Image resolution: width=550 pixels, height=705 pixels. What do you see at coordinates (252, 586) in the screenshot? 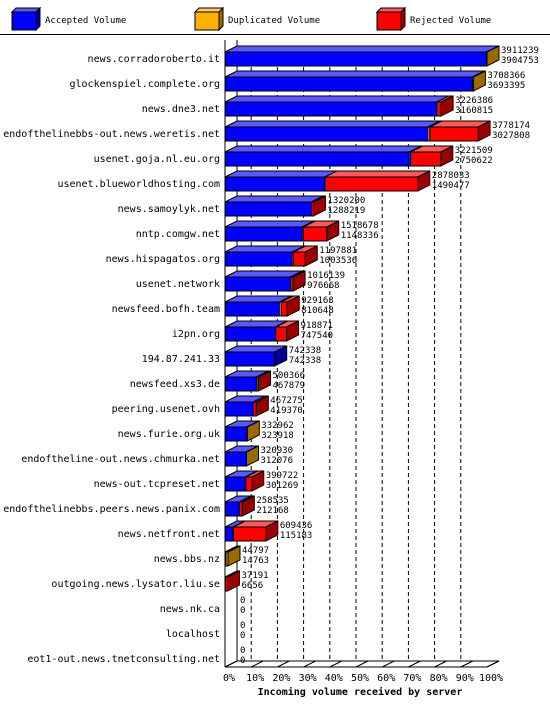
I see `bar-accepted-label: 6656` at bounding box center [252, 586].